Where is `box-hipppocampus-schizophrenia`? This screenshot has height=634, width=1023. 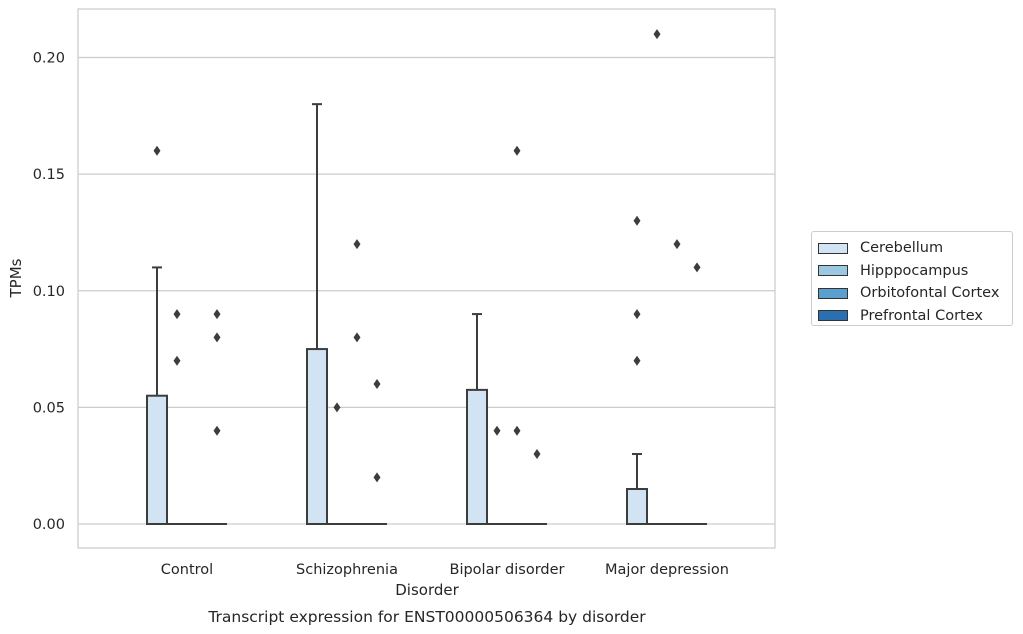 box-hipppocampus-schizophrenia is located at coordinates (337, 463).